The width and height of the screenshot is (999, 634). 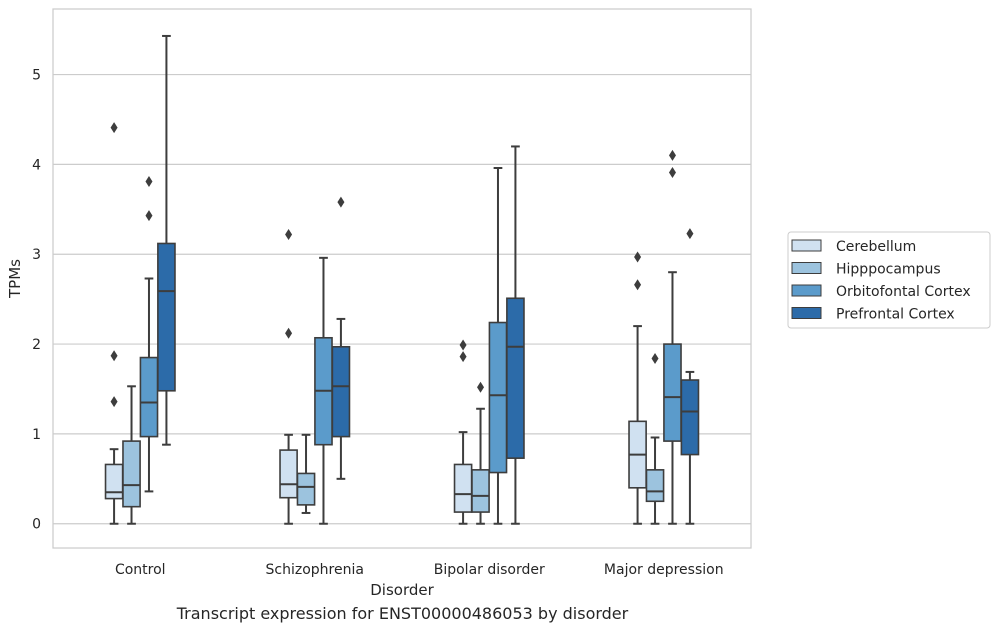 I want to click on y-tick-label: 5, so click(x=36, y=76).